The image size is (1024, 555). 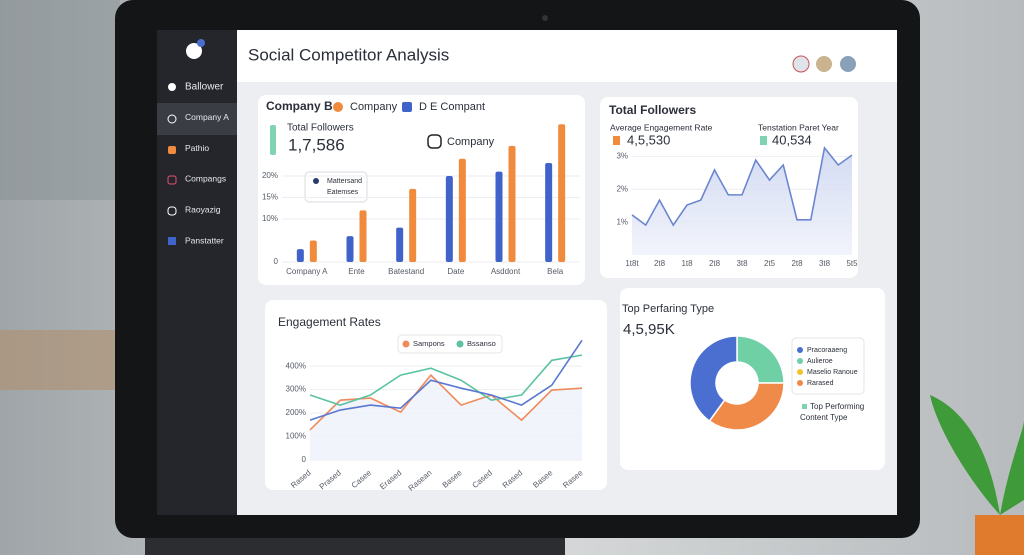 I want to click on header-bar, so click(x=567, y=56).